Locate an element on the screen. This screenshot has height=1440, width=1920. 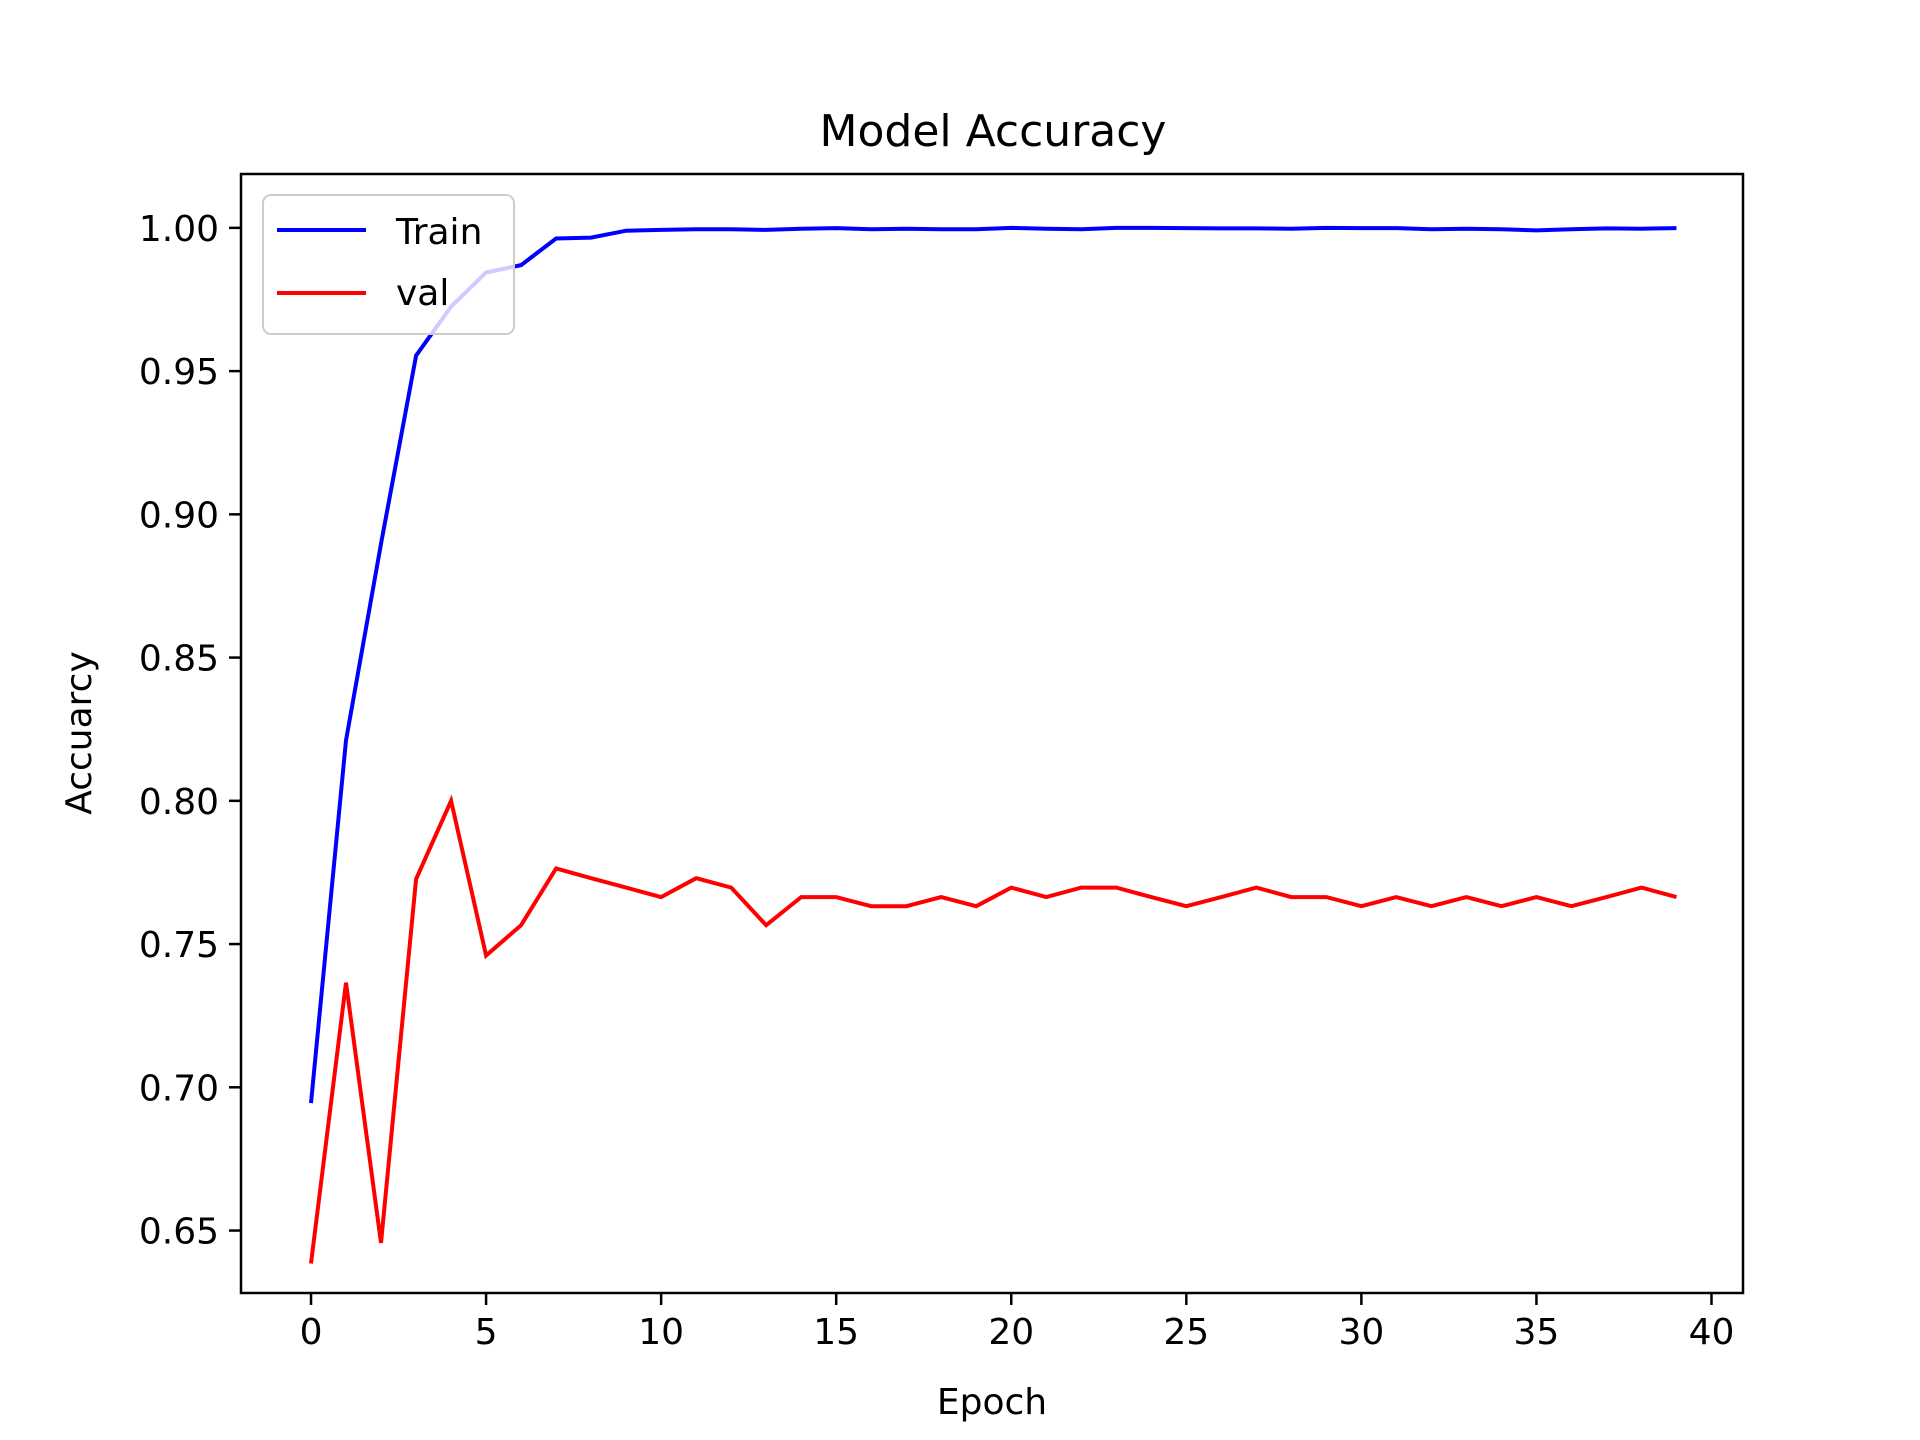
y-axis-label: Accuarcy is located at coordinates (79, 733).